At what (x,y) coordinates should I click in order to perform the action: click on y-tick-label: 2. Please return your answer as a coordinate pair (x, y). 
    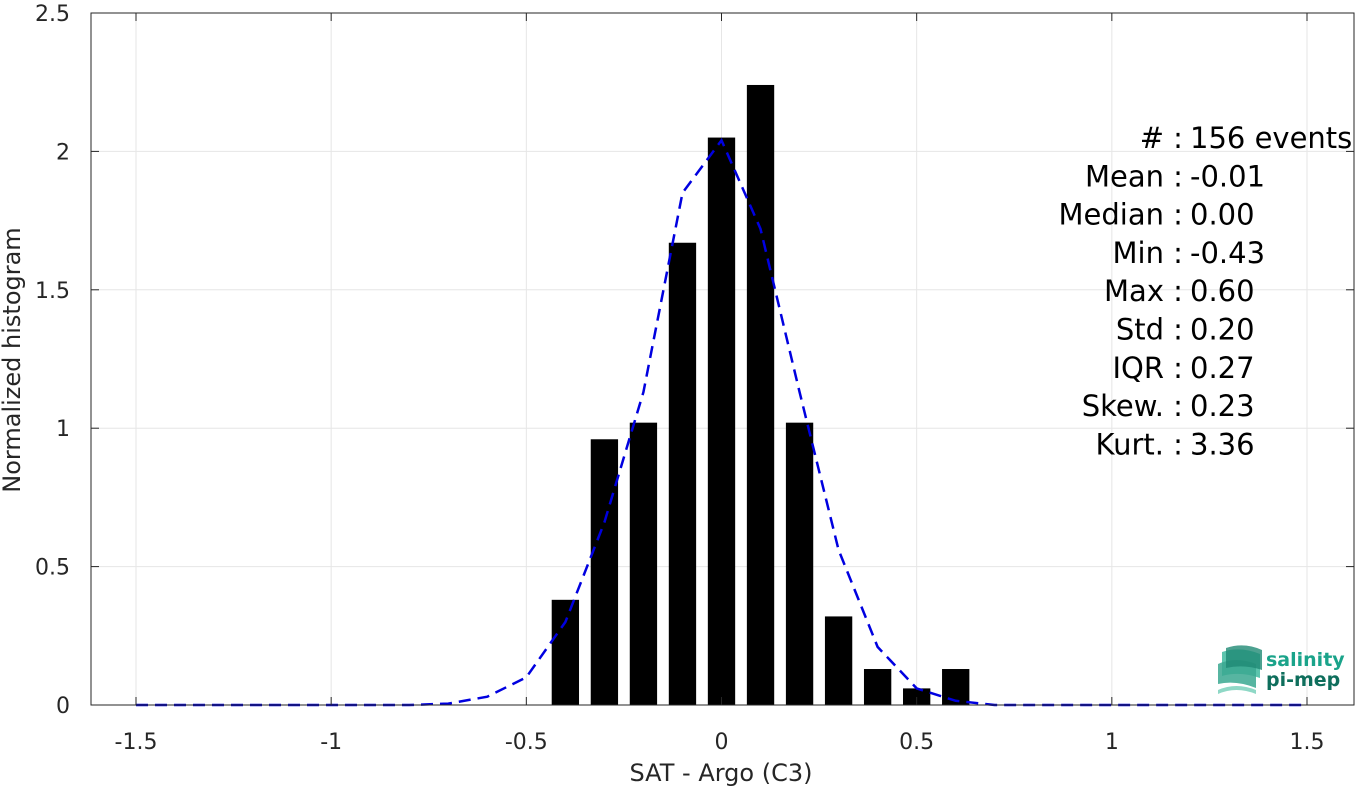
    Looking at the image, I should click on (63, 152).